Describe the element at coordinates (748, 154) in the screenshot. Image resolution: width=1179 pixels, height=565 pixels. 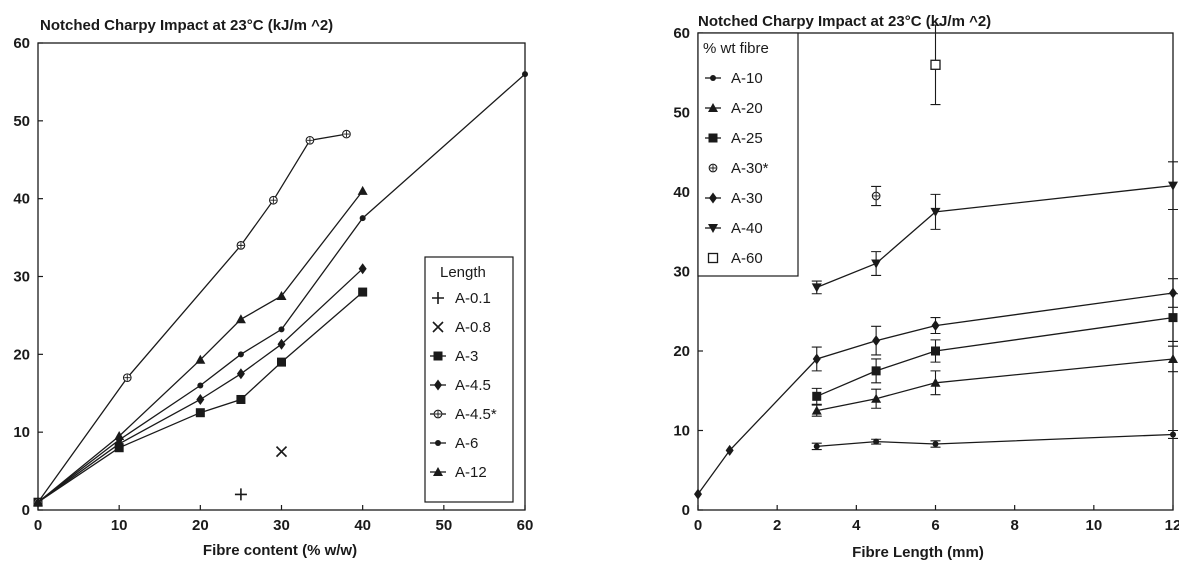
I see `chart-right-legend` at that location.